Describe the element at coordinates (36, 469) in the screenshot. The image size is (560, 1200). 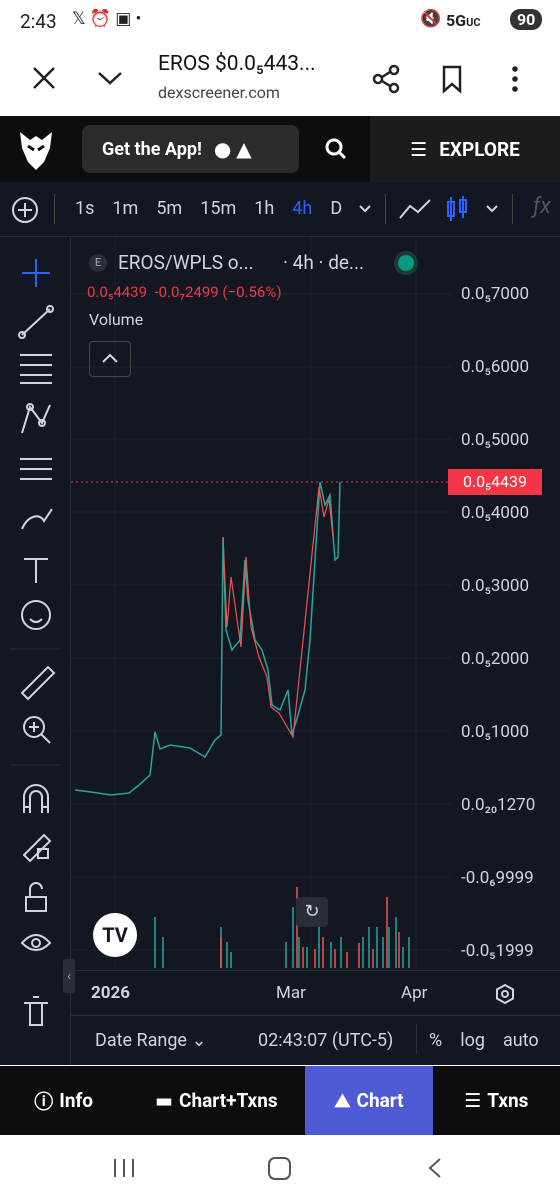
I see `prediction-tool` at that location.